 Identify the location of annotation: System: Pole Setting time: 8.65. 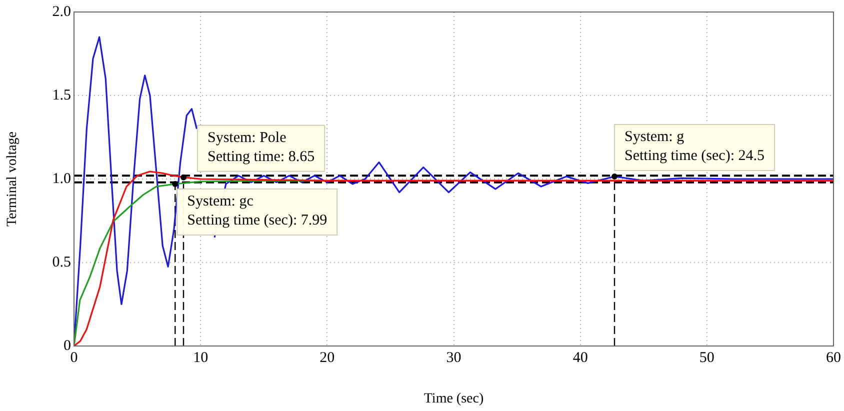
(261, 147).